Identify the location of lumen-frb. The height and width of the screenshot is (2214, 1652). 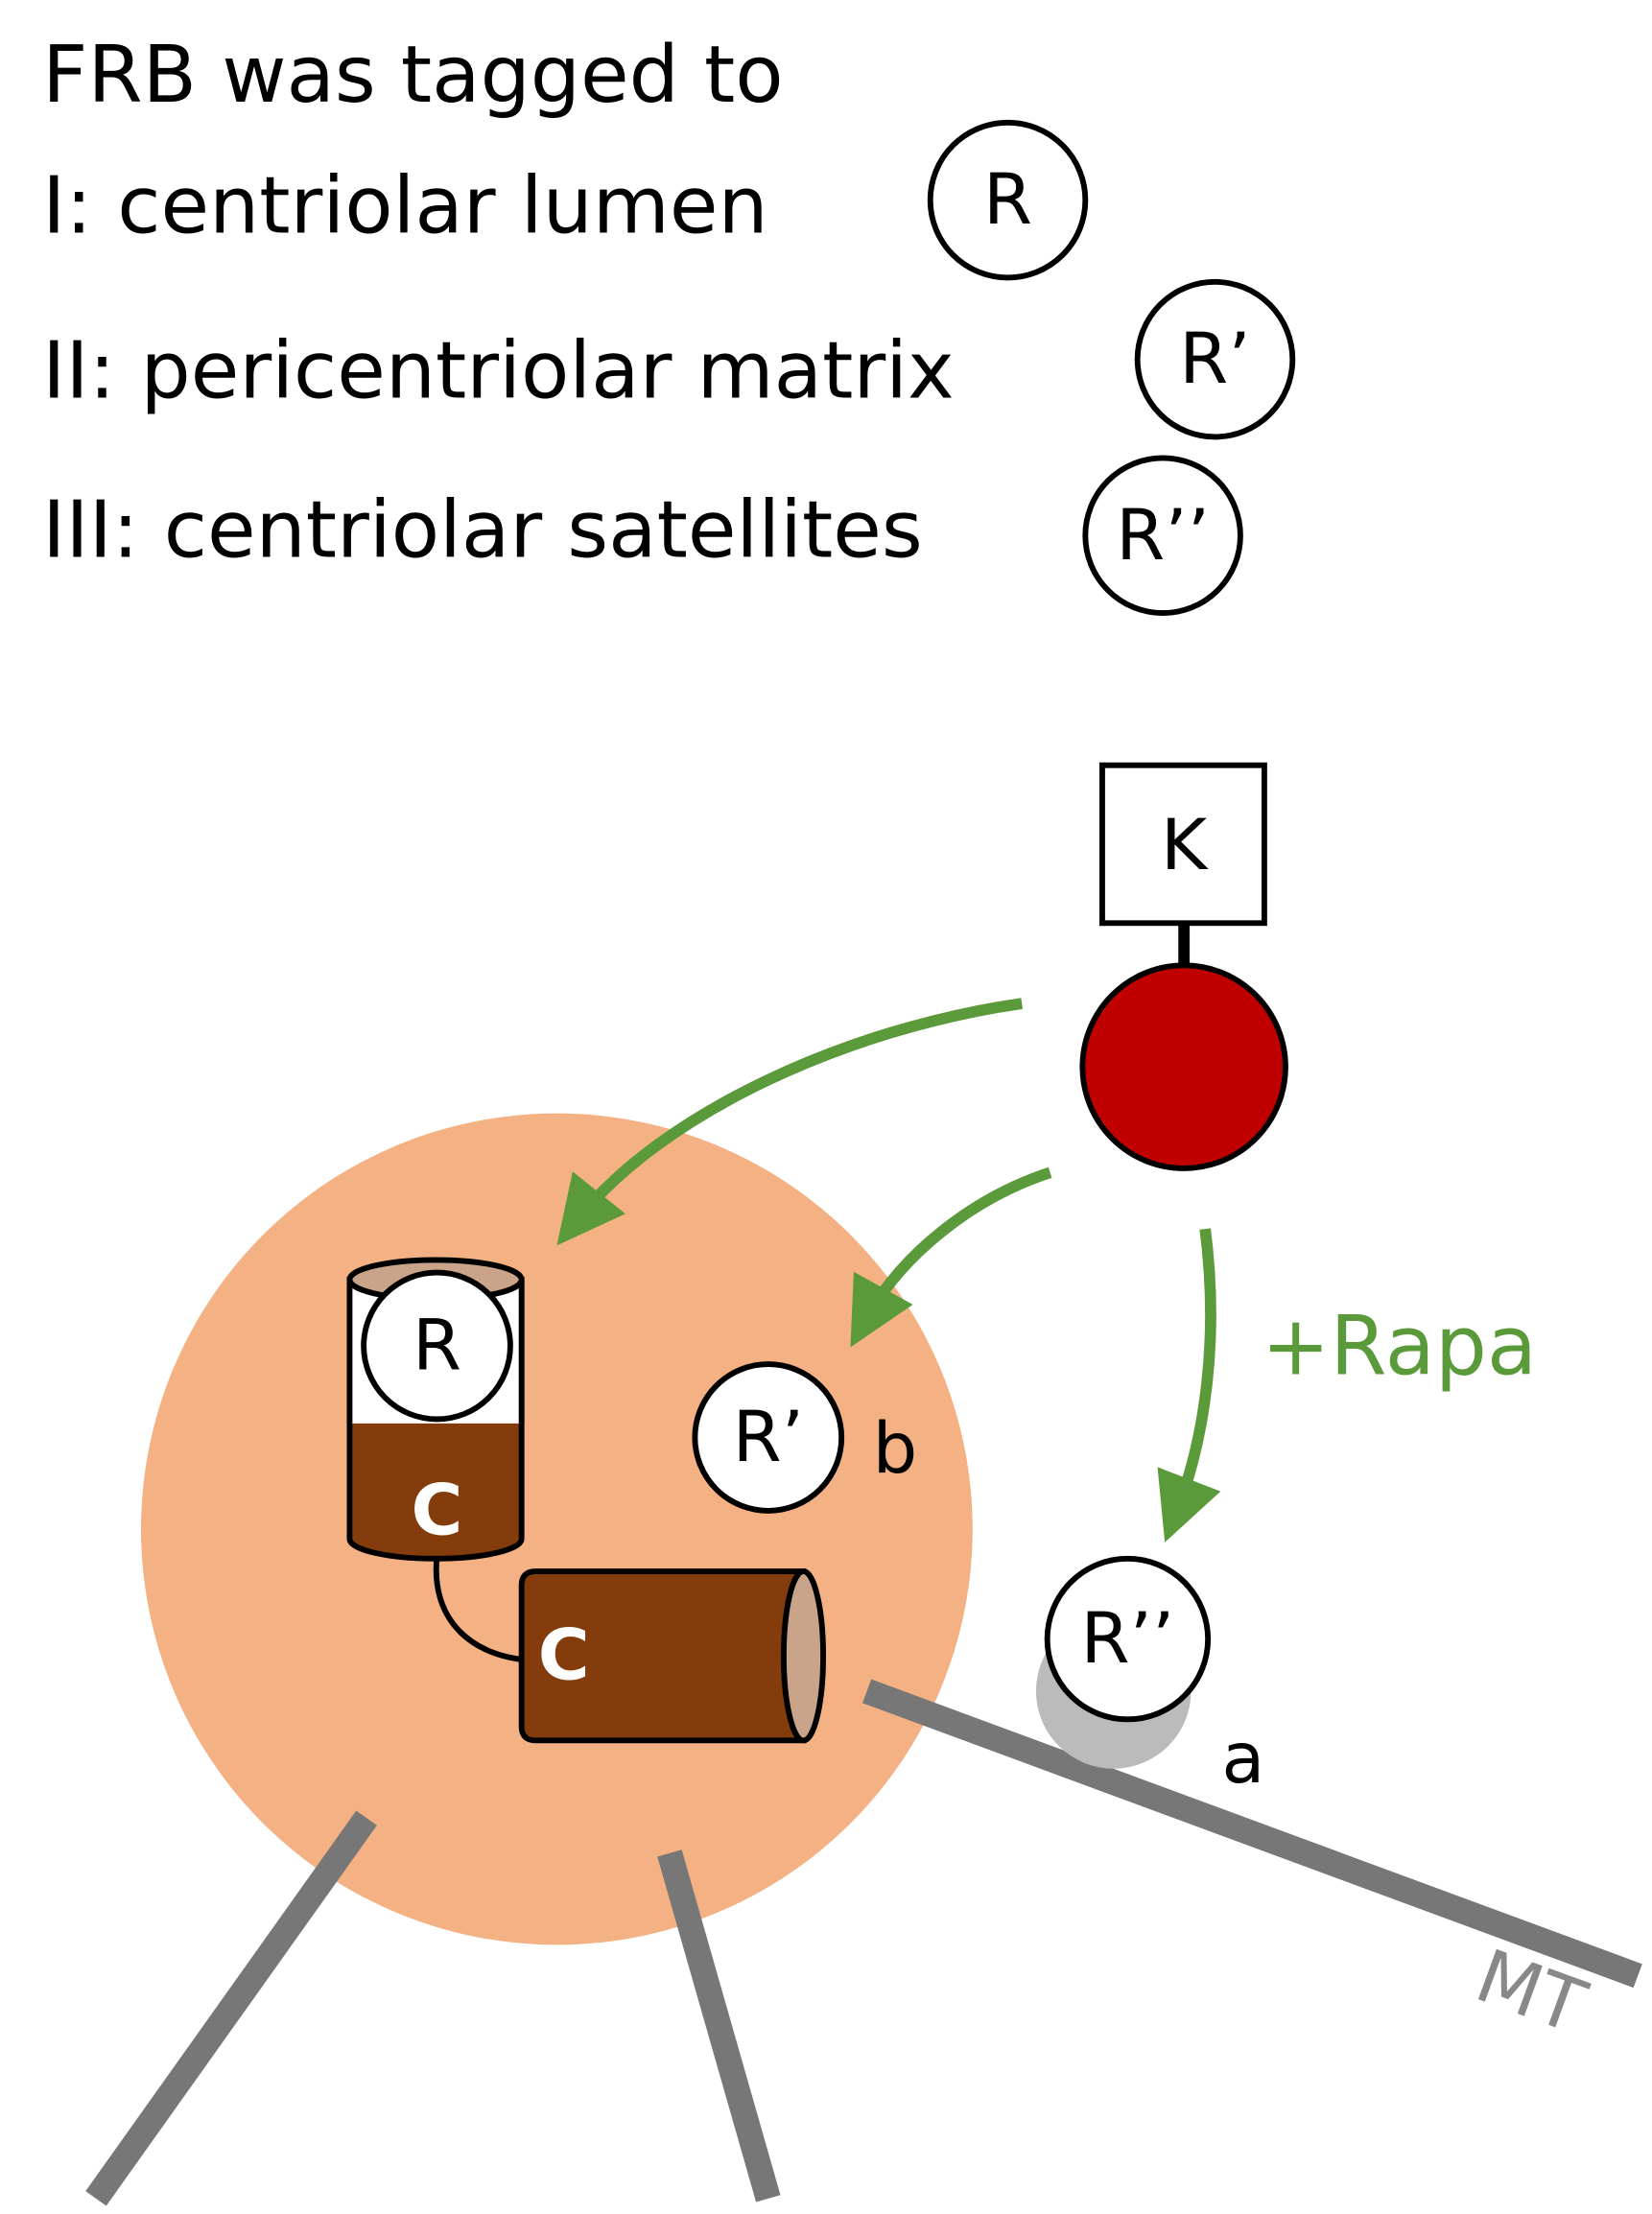
(437, 1346).